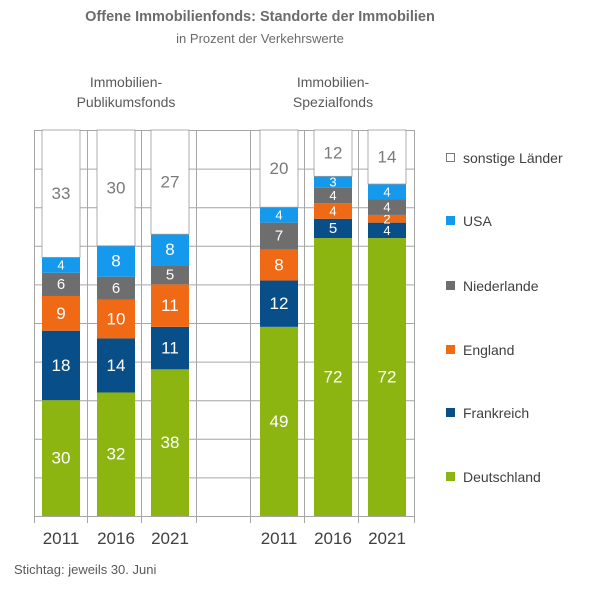  I want to click on data-label: 49, so click(279, 421).